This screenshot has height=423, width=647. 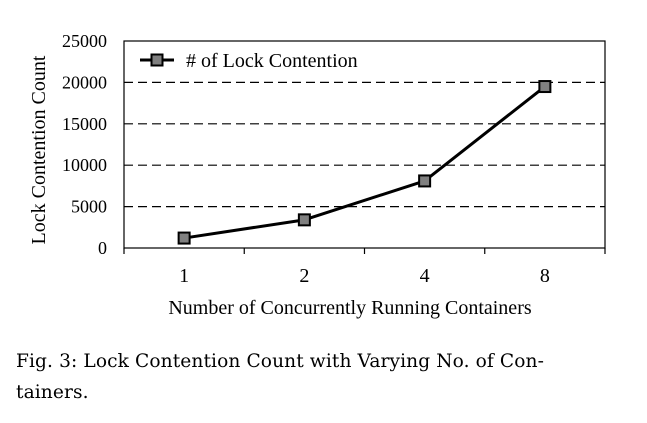 What do you see at coordinates (52, 392) in the screenshot?
I see `caption-line-2: tainers.` at bounding box center [52, 392].